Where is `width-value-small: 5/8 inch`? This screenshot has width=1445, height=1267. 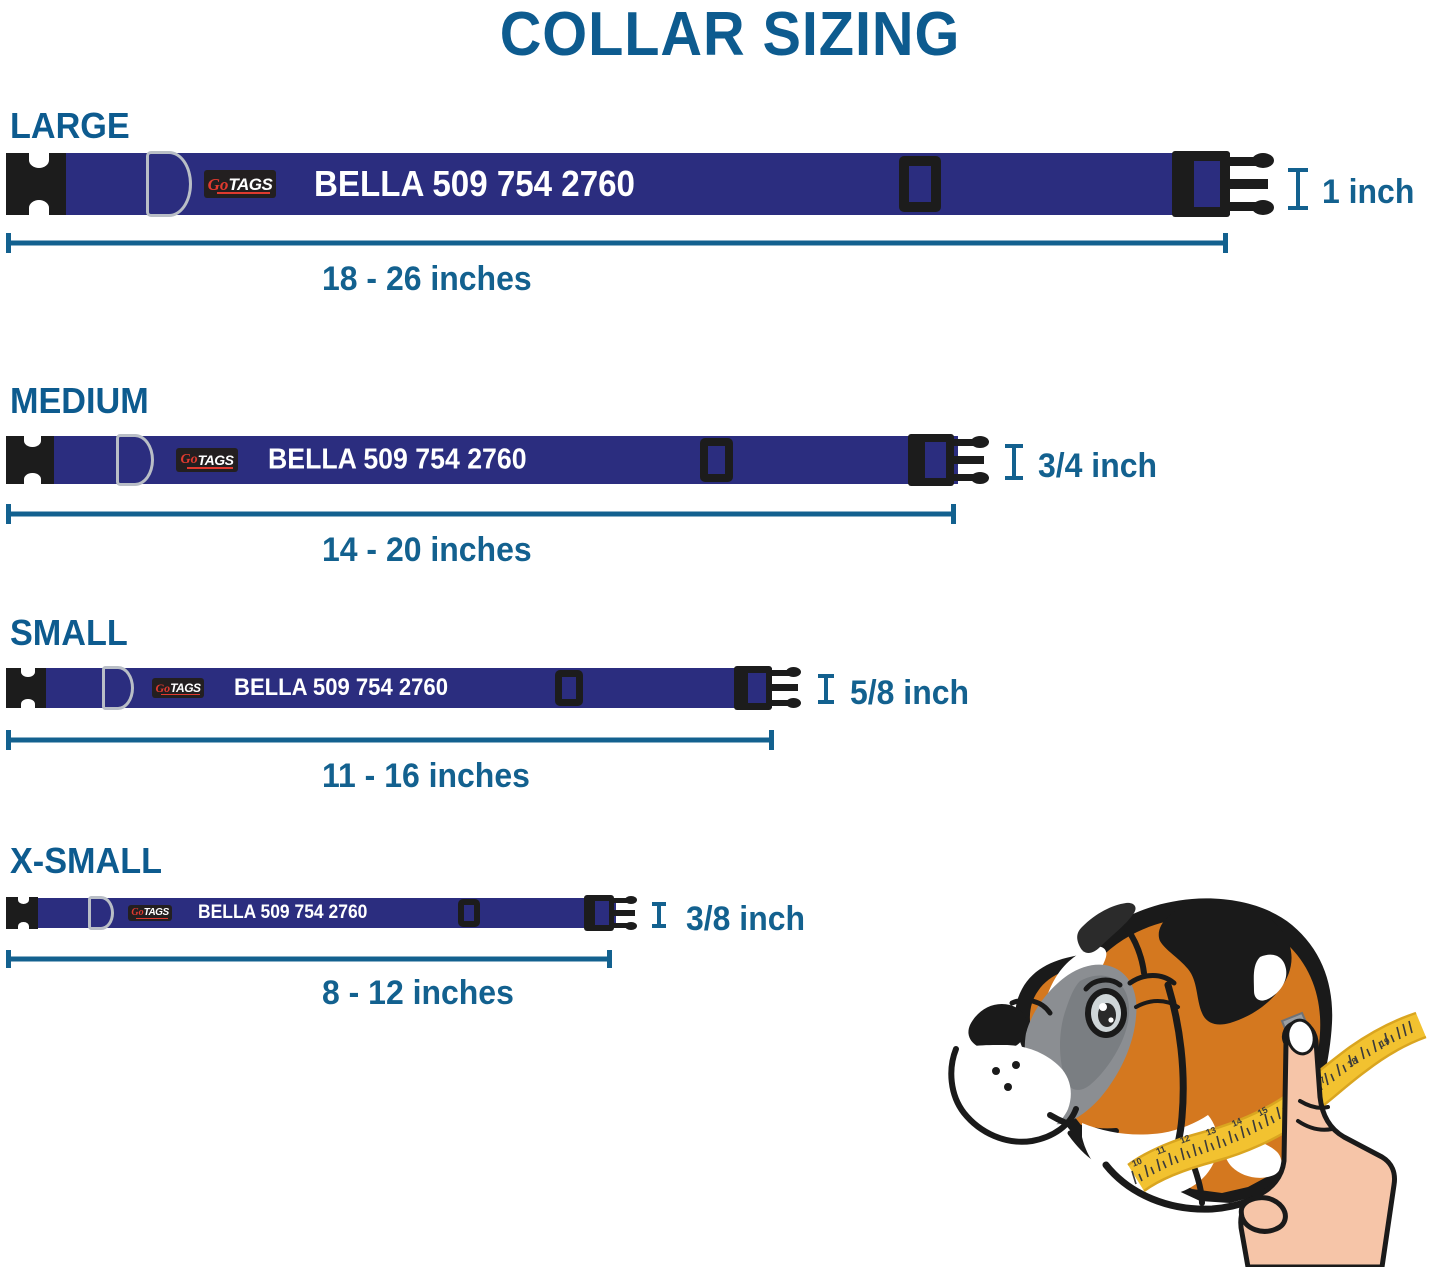
width-value-small: 5/8 inch is located at coordinates (910, 693).